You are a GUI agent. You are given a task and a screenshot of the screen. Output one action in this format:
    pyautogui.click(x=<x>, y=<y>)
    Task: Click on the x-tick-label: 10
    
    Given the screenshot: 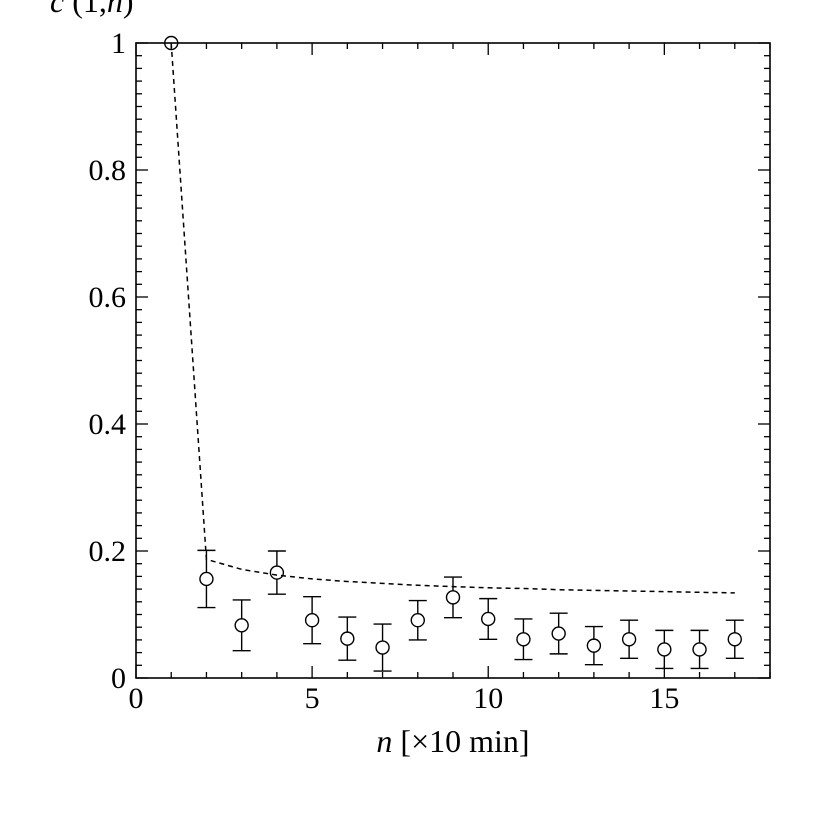 What is the action you would take?
    pyautogui.click(x=488, y=698)
    